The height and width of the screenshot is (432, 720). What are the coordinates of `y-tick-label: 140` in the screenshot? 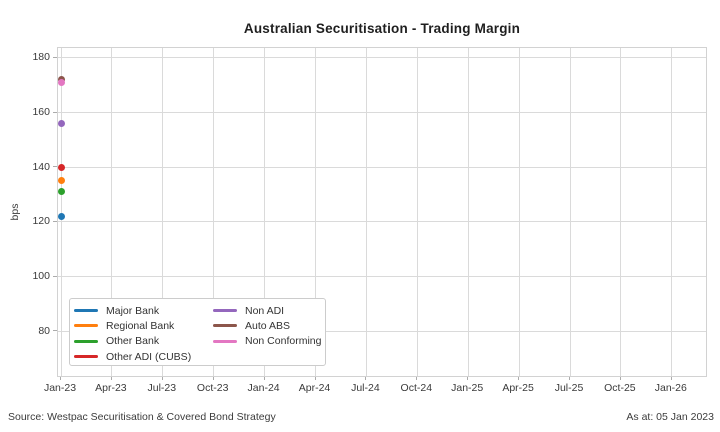 It's located at (41, 166).